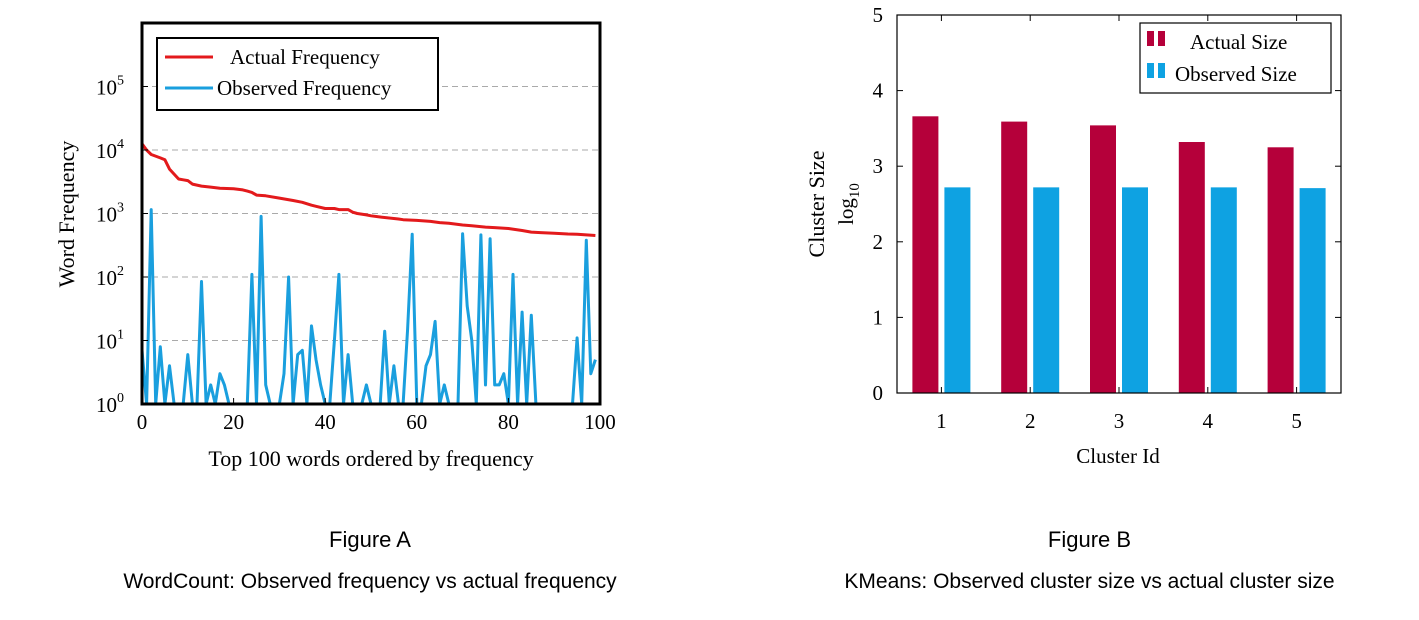 Image resolution: width=1419 pixels, height=620 pixels. Describe the element at coordinates (1119, 254) in the screenshot. I see `bars` at that location.